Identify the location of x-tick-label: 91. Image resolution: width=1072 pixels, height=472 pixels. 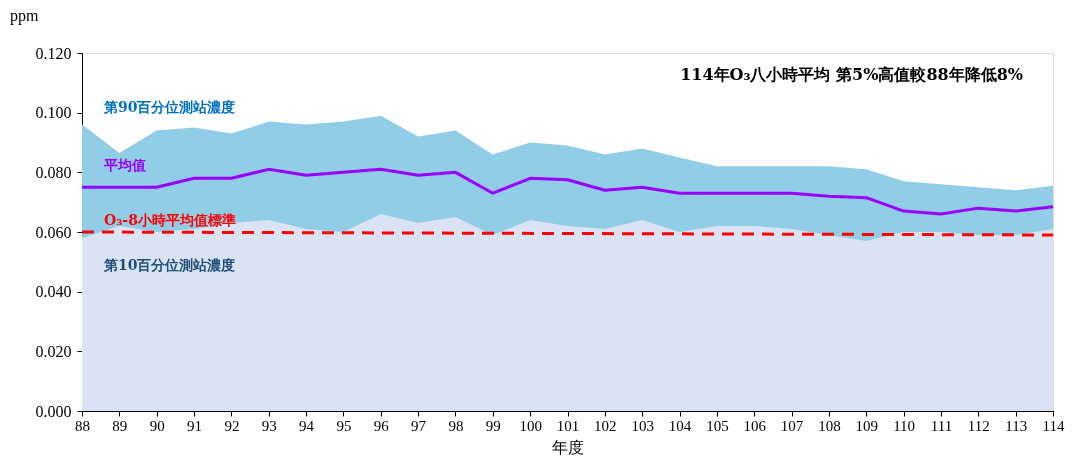
(195, 425).